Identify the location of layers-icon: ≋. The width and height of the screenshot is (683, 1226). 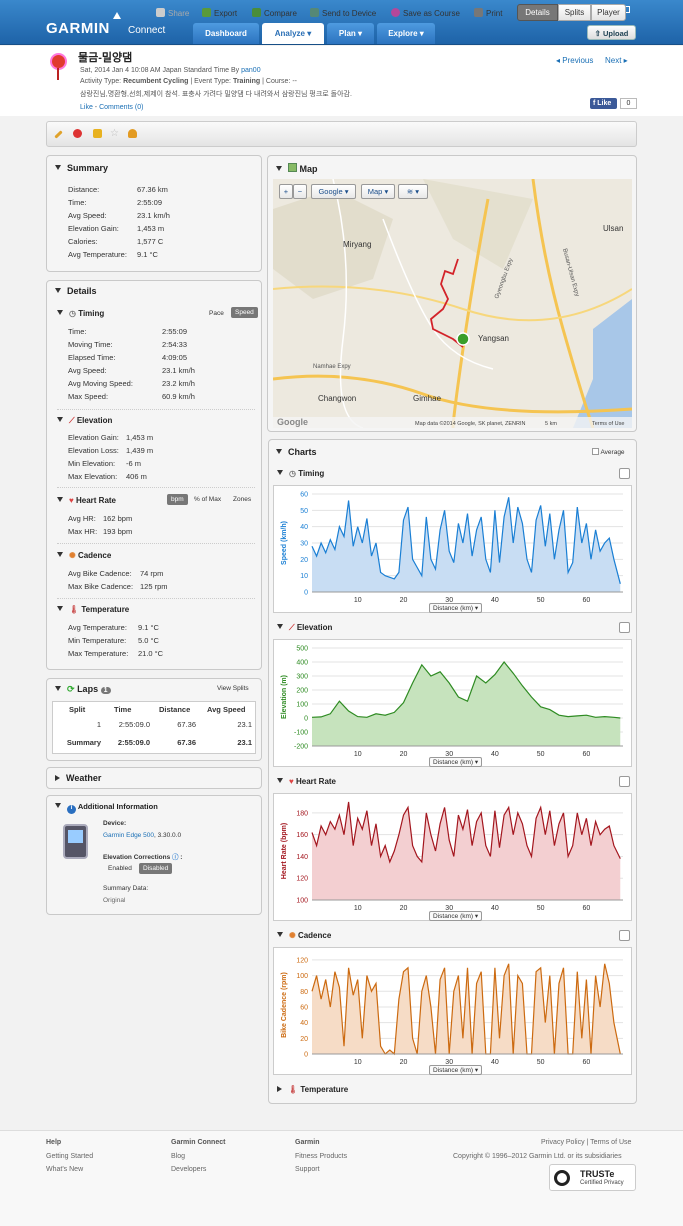
(410, 191).